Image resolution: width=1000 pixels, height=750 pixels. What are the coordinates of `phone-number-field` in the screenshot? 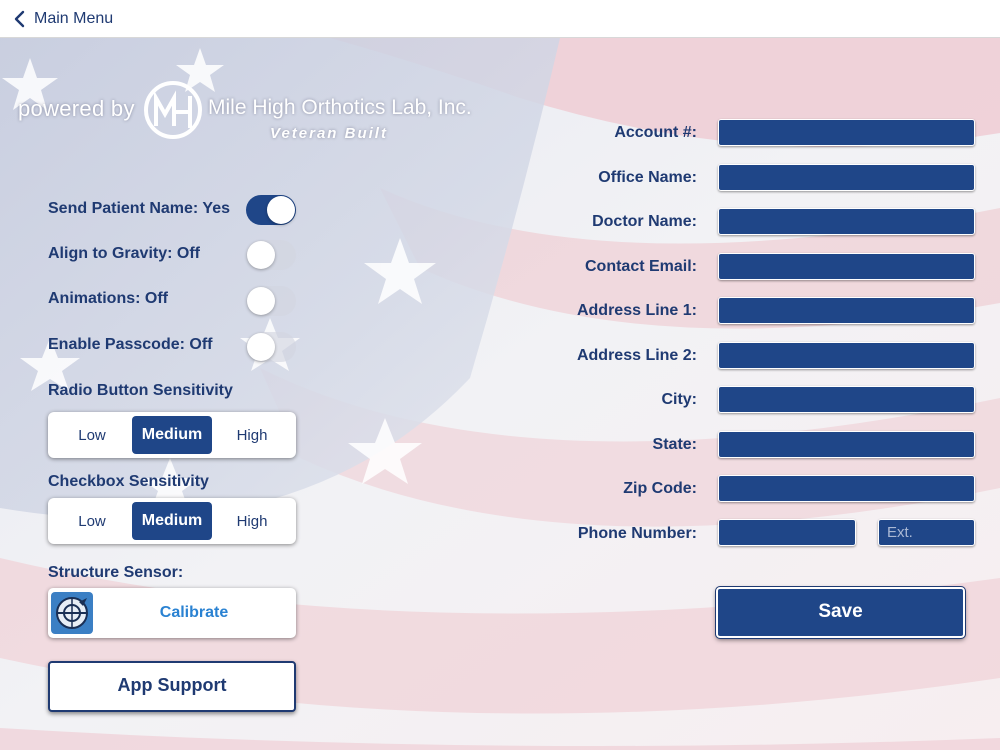 It's located at (787, 532).